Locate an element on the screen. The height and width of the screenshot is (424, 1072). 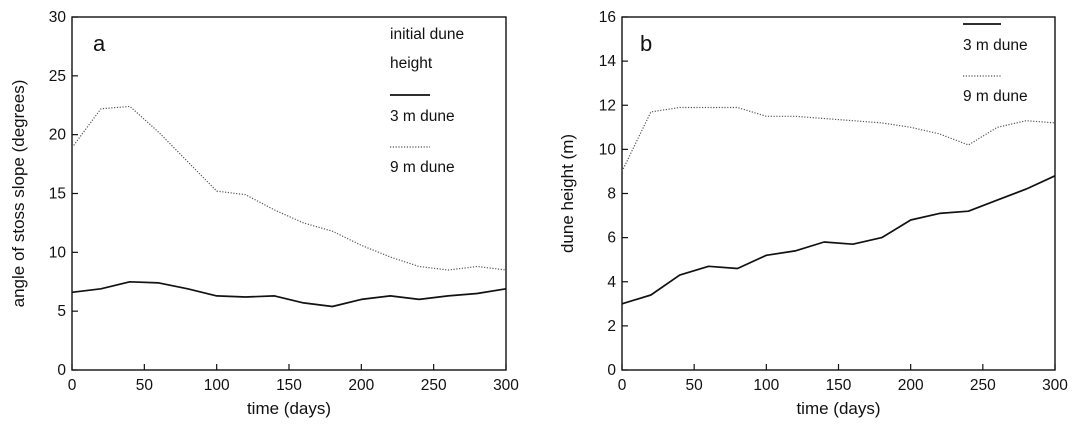
y-tick-label: 4 is located at coordinates (611, 282).